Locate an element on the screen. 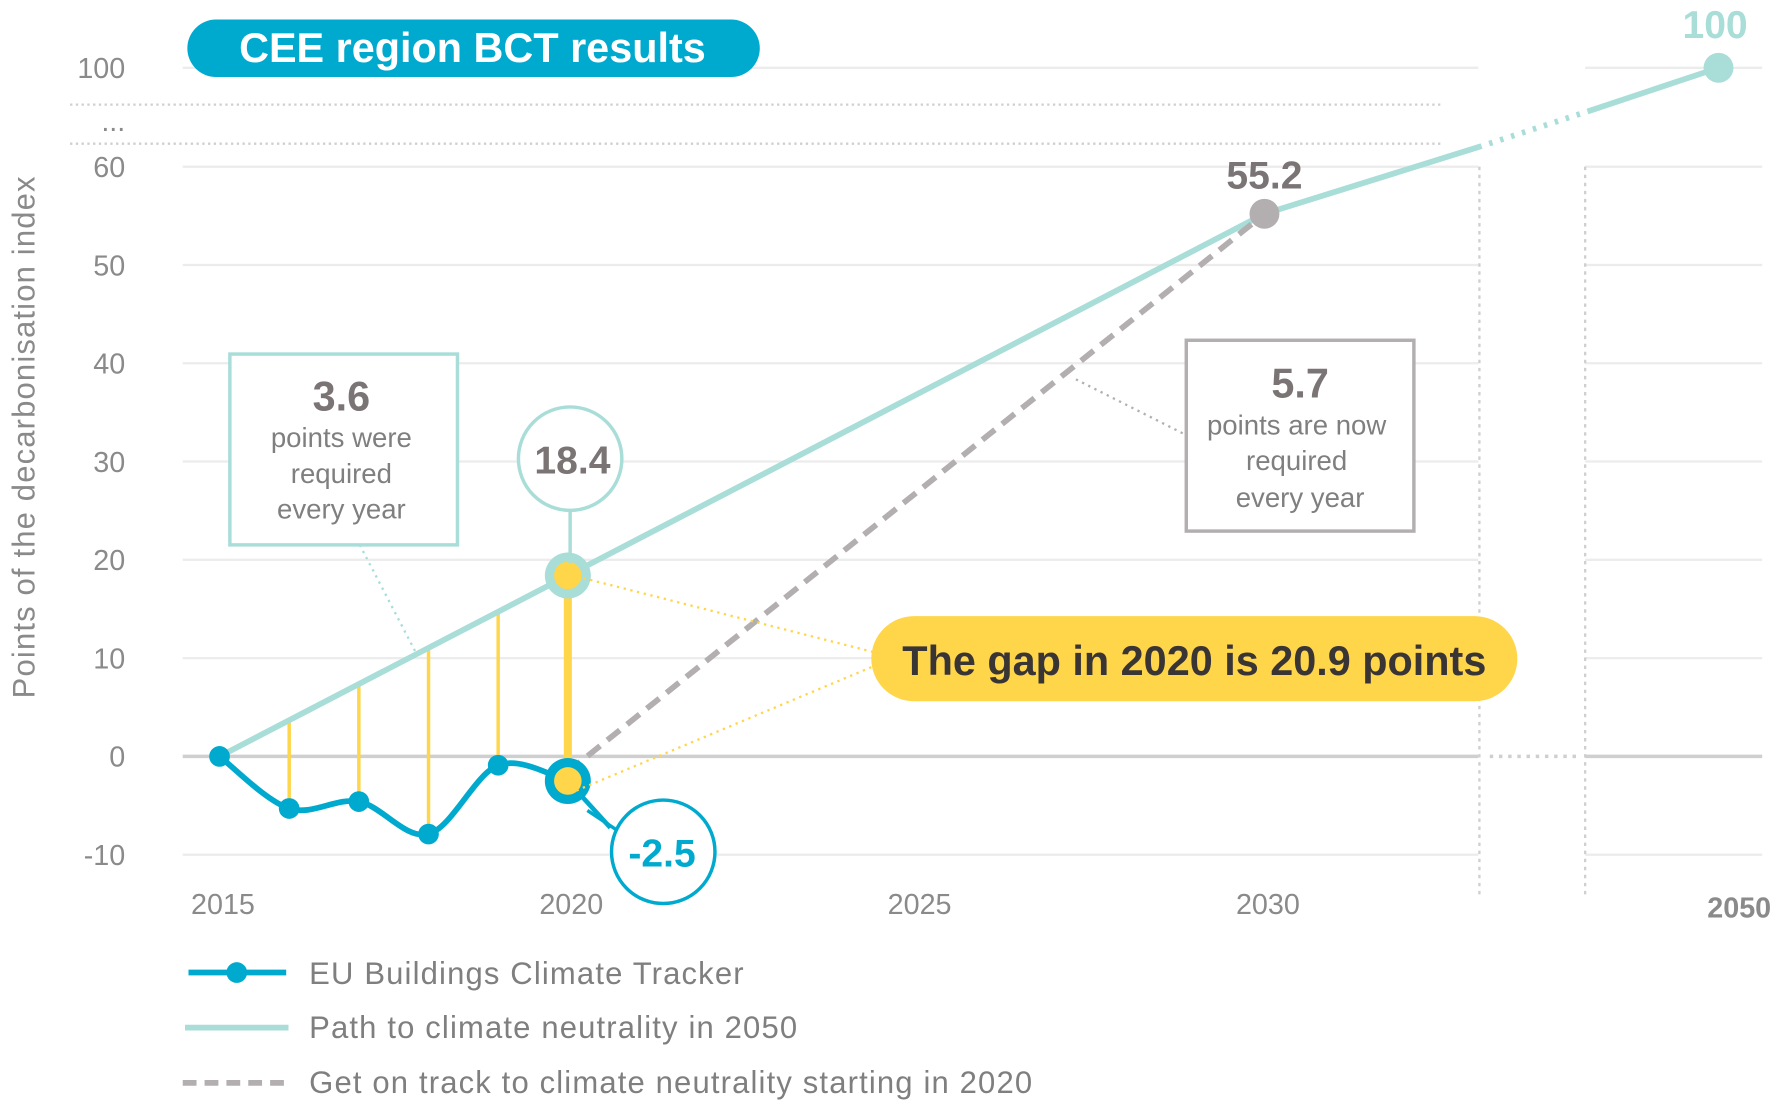 The width and height of the screenshot is (1784, 1107). x-tick-label: 2025 is located at coordinates (920, 905).